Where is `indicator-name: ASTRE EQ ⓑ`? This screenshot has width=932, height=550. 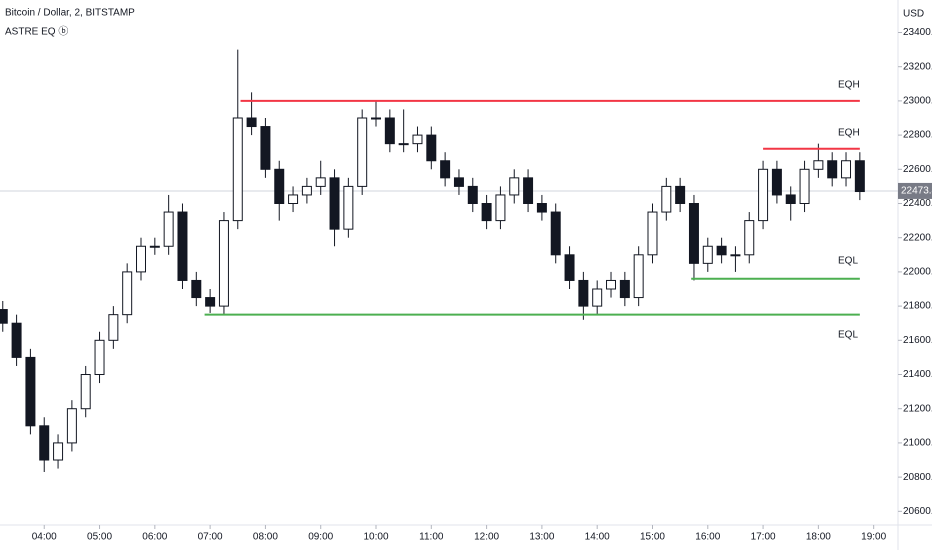 indicator-name: ASTRE EQ ⓑ is located at coordinates (36, 32).